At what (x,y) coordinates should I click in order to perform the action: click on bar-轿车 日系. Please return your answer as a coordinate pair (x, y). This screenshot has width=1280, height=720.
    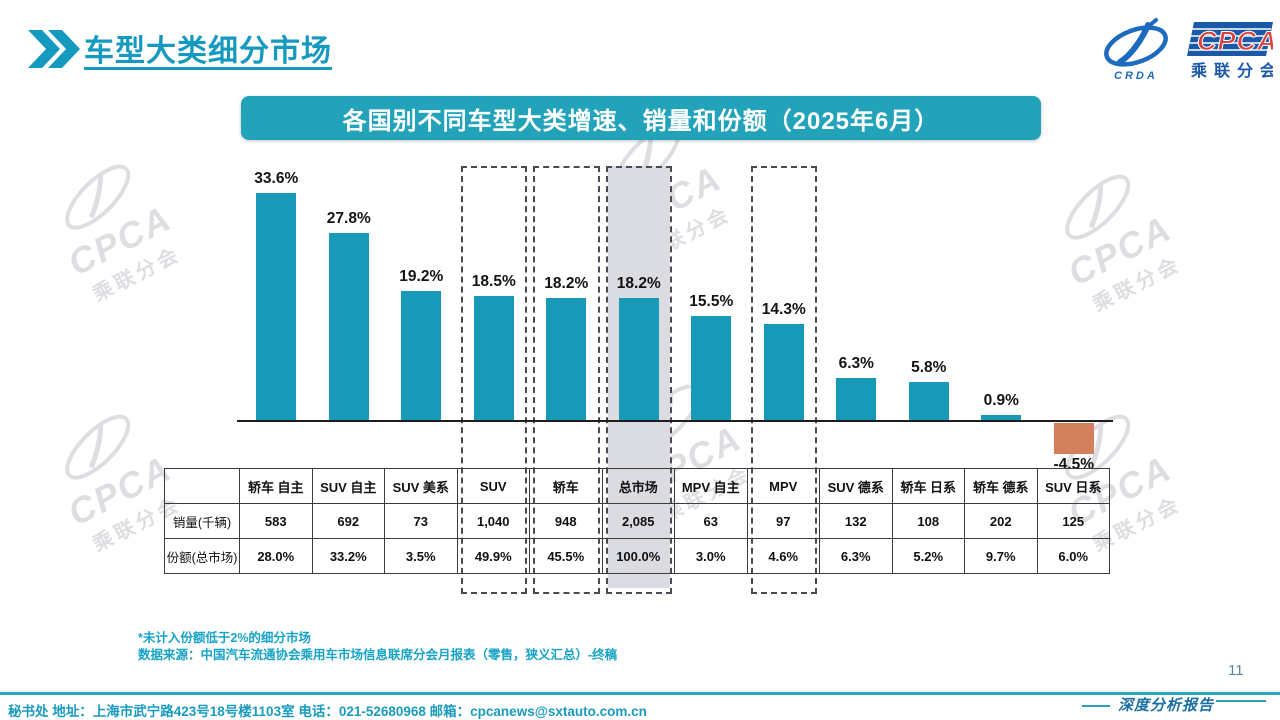
    Looking at the image, I should click on (928, 401).